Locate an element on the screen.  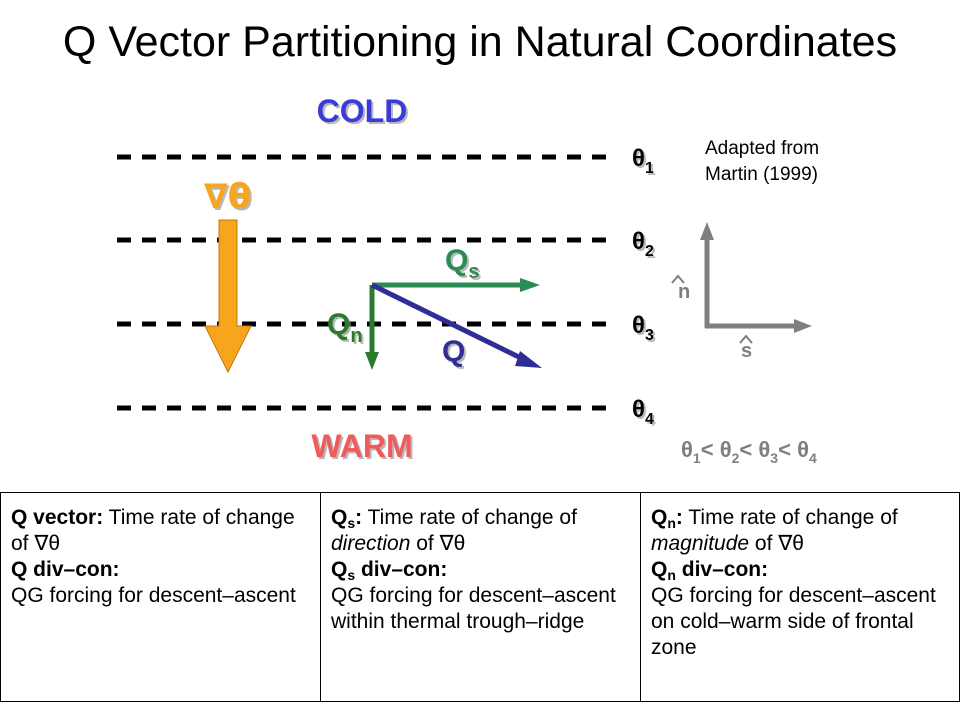
theta-4-label: θ4 is located at coordinates (643, 412).